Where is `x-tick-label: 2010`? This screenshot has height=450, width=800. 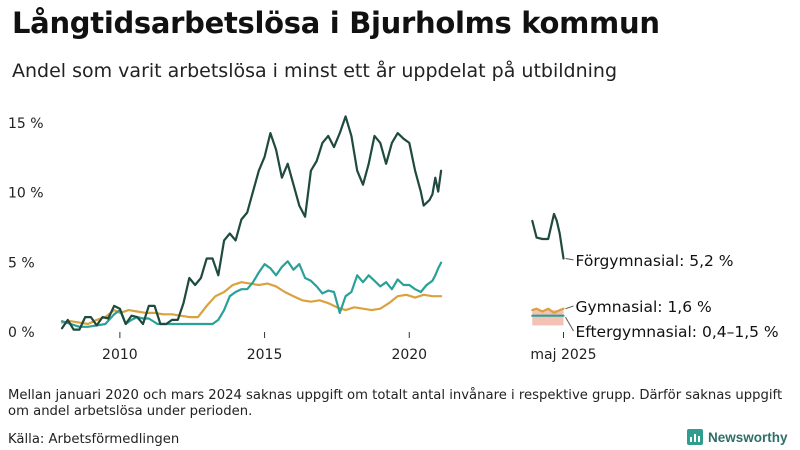
x-tick-label: 2010 is located at coordinates (120, 355).